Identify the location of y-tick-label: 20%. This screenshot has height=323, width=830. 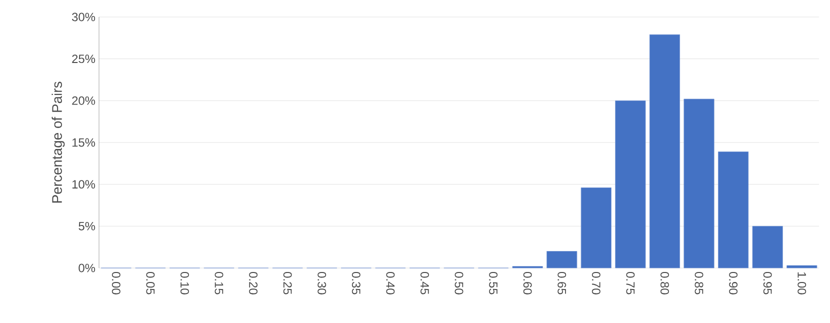
(84, 100).